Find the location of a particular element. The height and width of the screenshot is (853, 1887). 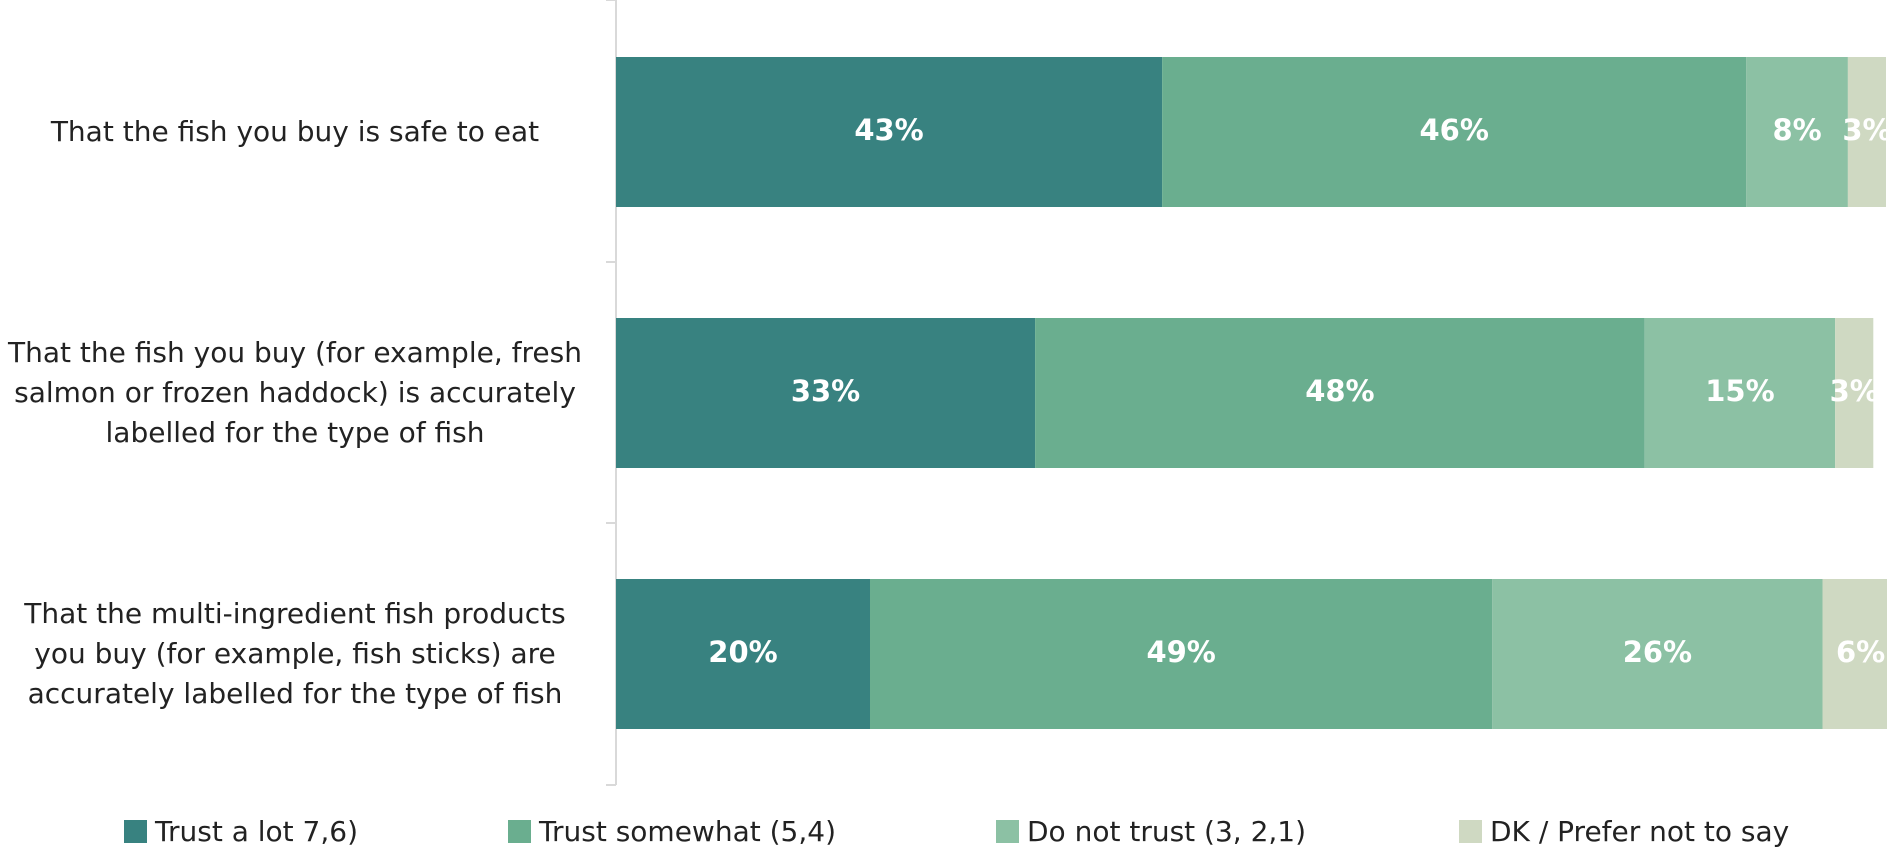

data-label: 20% is located at coordinates (742, 652).